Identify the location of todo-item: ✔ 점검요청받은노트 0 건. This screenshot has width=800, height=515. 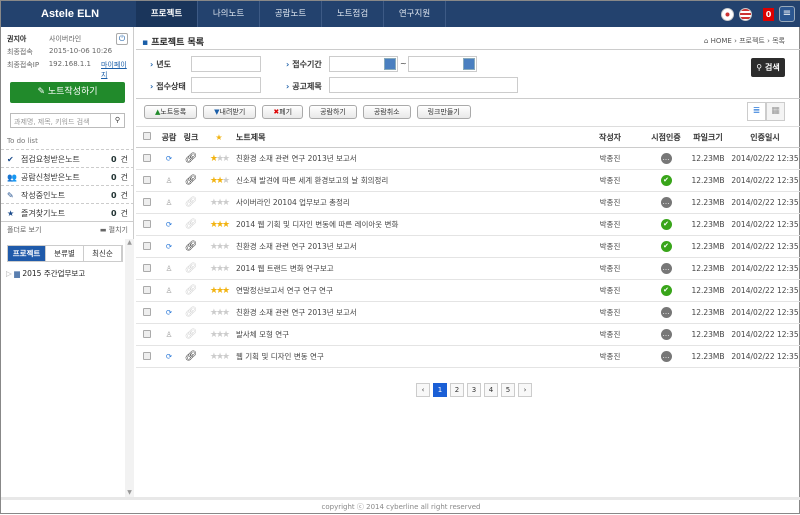
(67, 159).